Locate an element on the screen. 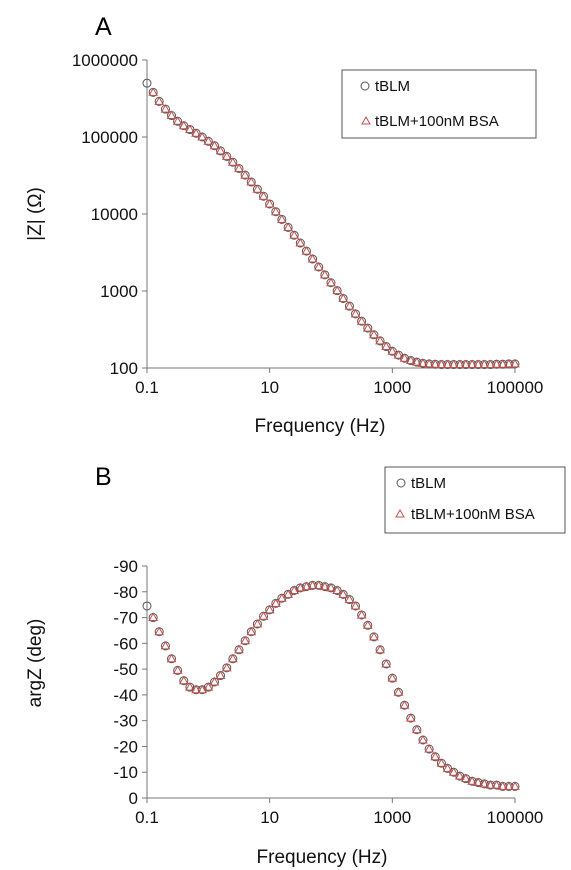  panel-label-b: B is located at coordinates (103, 477).